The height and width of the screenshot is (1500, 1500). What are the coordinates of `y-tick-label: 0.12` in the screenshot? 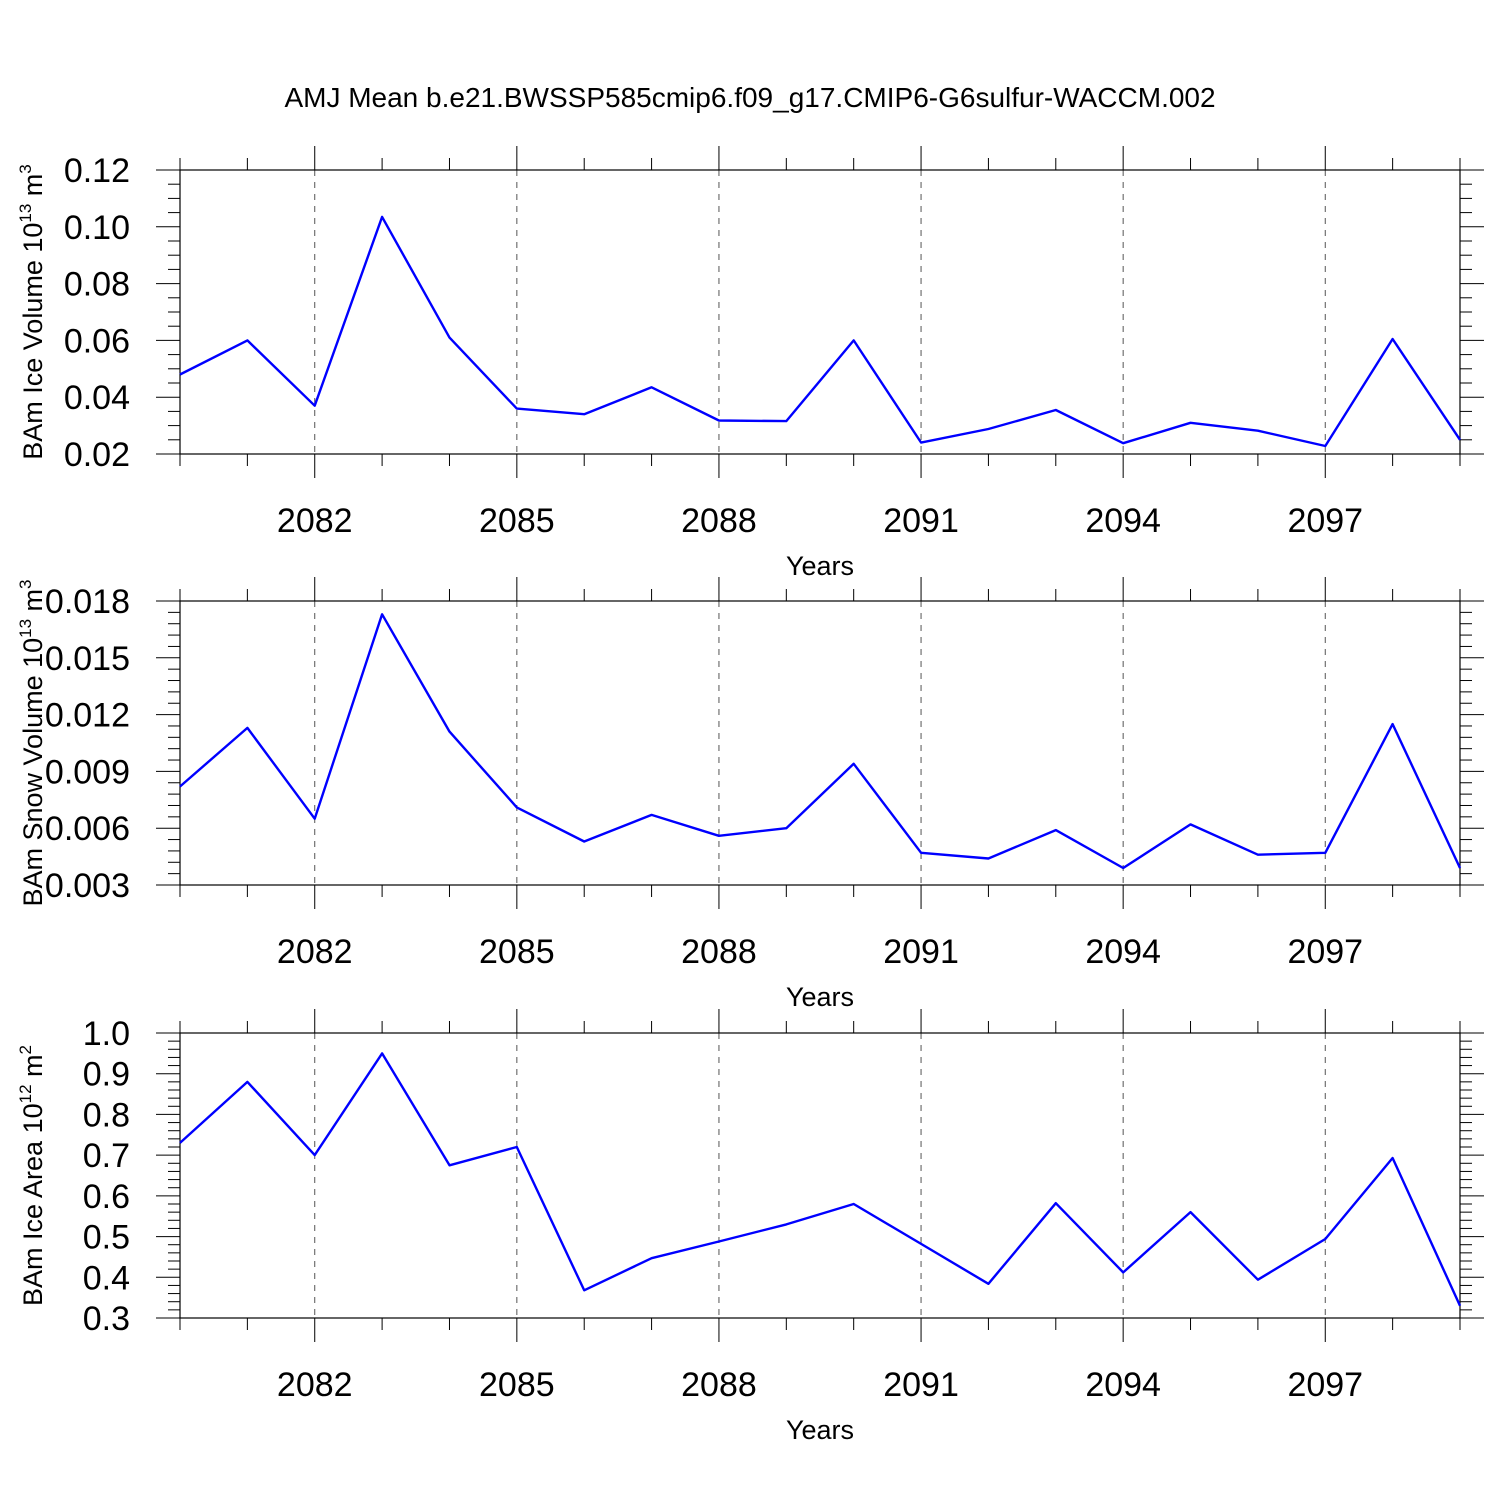 It's located at (97, 171).